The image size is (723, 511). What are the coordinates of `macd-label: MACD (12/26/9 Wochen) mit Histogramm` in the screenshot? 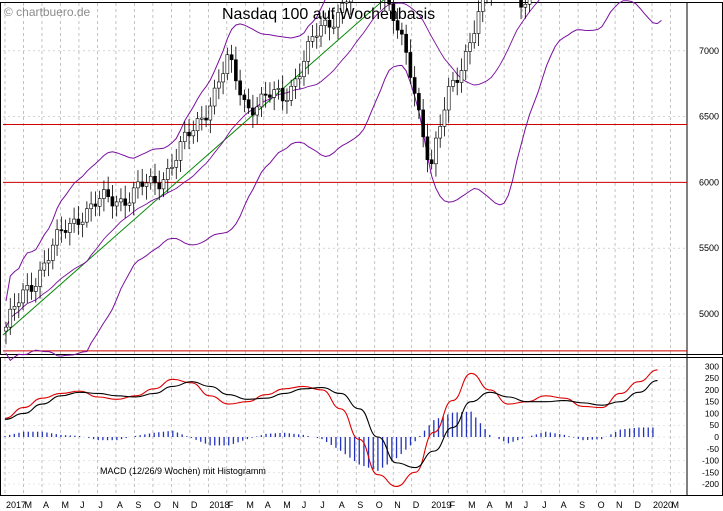 It's located at (183, 471).